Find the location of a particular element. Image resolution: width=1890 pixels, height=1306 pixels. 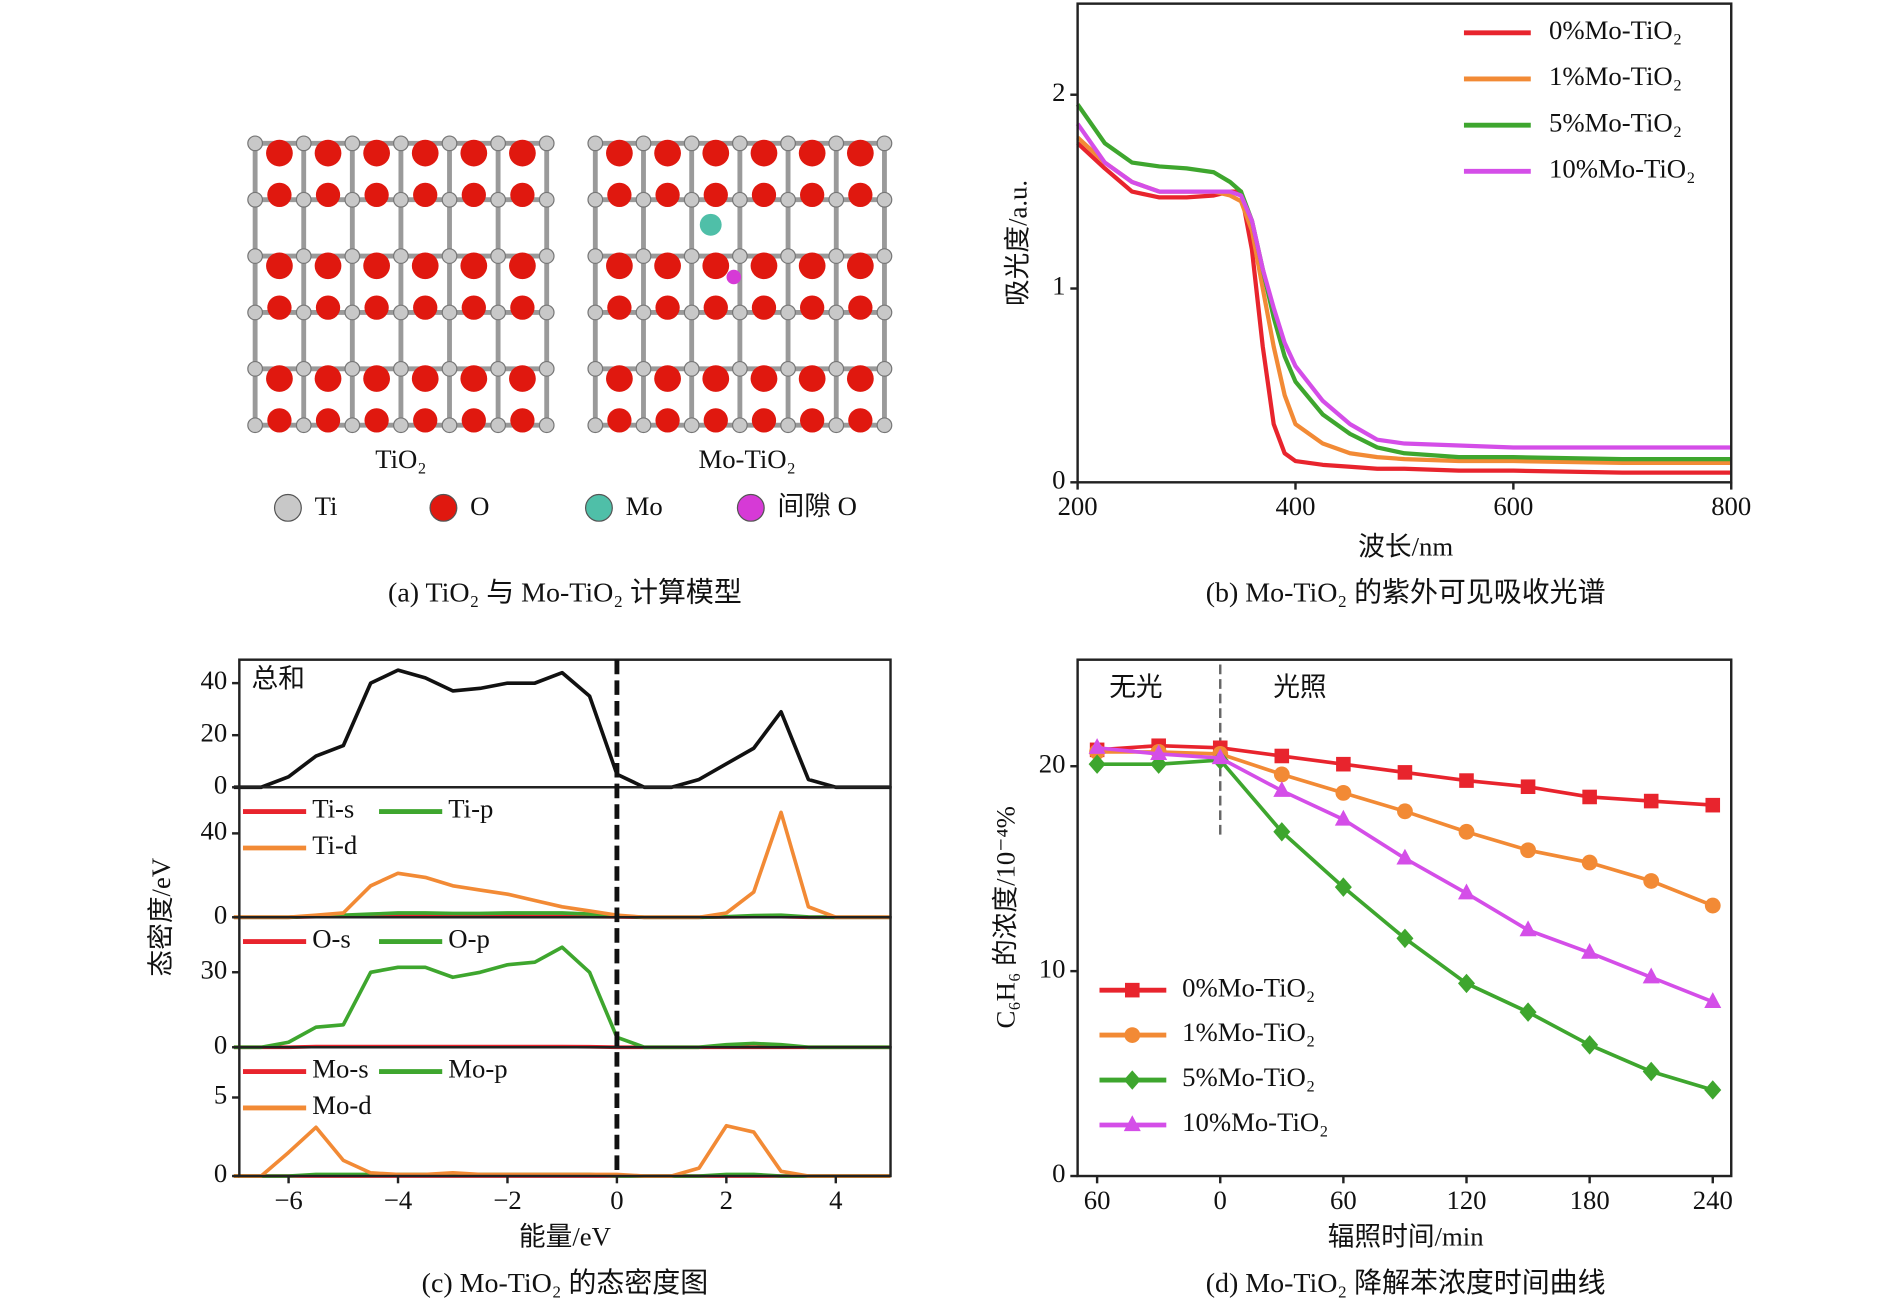

x-tick-label: −2 is located at coordinates (507, 1200).